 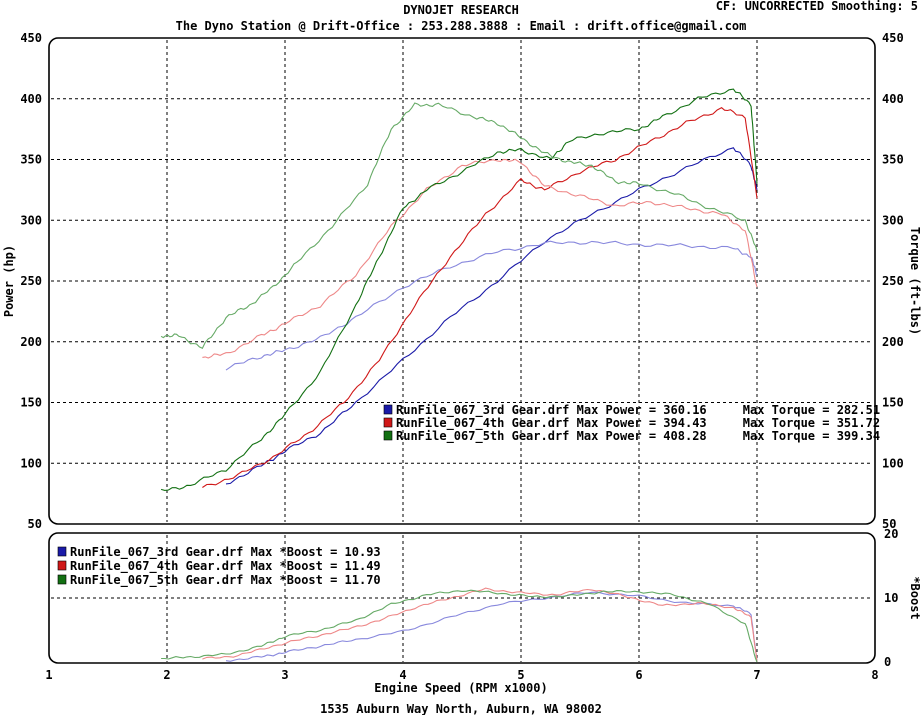 I want to click on power-tick-label: 250, so click(x=31, y=281).